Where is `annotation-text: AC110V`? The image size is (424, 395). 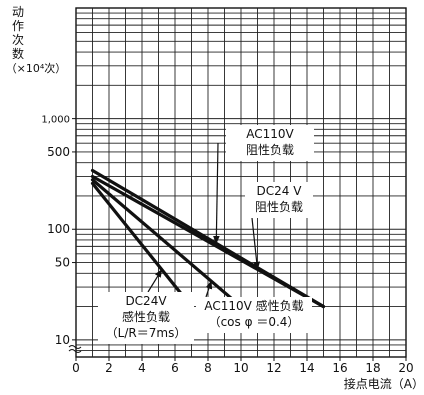
annotation-text: AC110V is located at coordinates (270, 134).